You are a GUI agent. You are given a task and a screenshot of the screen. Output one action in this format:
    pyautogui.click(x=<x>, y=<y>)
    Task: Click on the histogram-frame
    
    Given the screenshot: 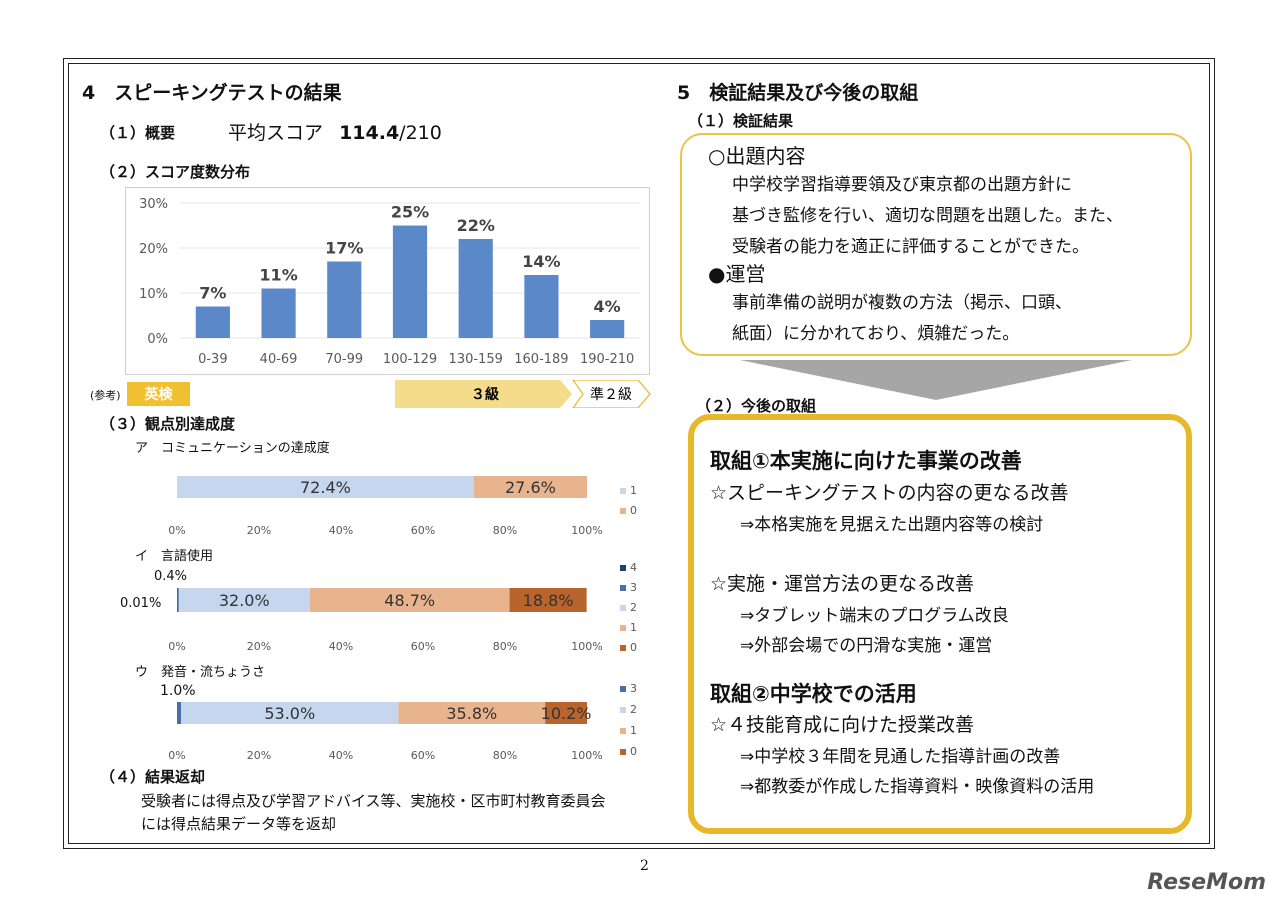 What is the action you would take?
    pyautogui.click(x=387, y=281)
    